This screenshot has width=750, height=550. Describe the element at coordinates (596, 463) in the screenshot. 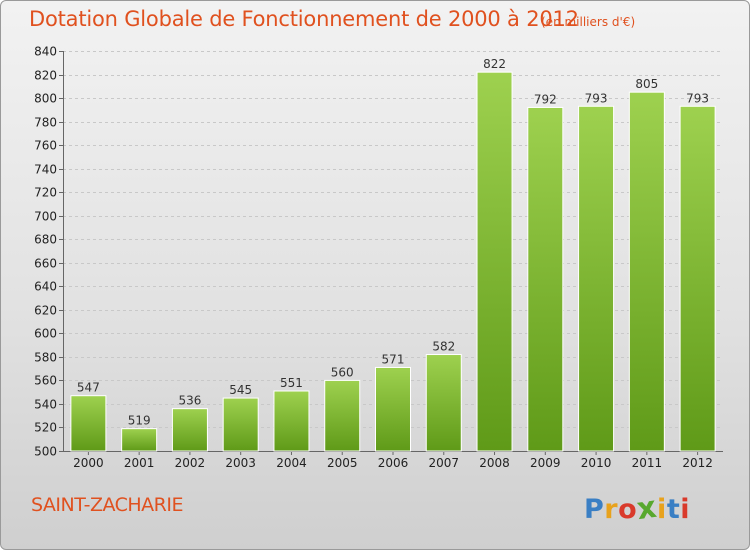

I see `x-tick-label: 2010` at that location.